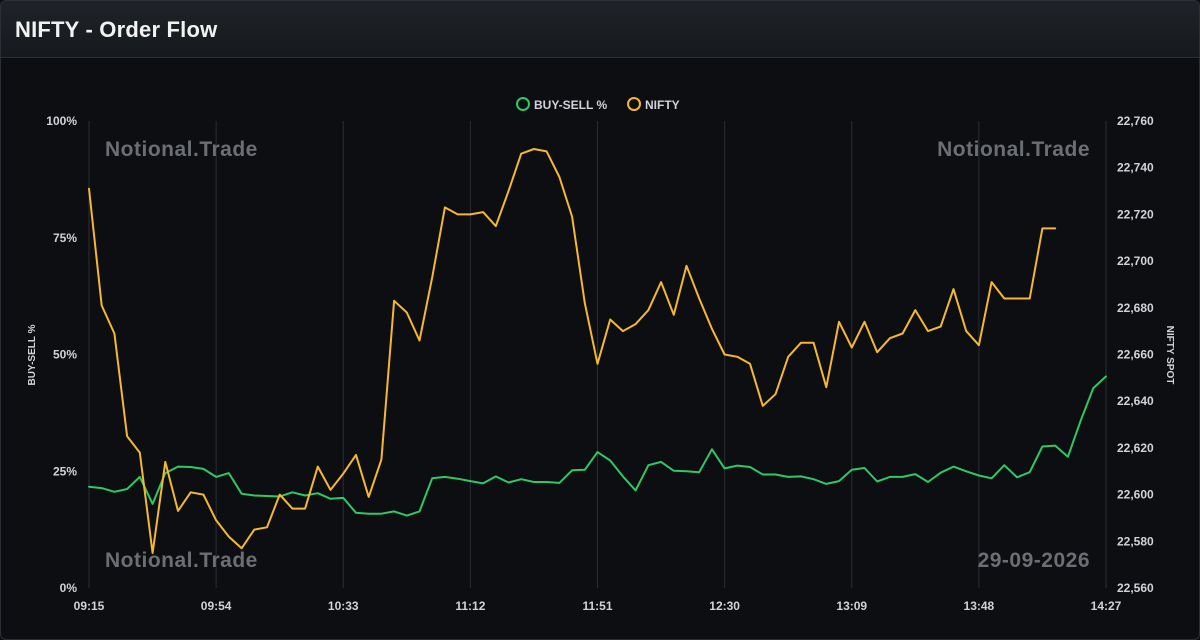 Image resolution: width=1200 pixels, height=640 pixels. Describe the element at coordinates (65, 355) in the screenshot. I see `y-left-tick-label: 50%` at that location.